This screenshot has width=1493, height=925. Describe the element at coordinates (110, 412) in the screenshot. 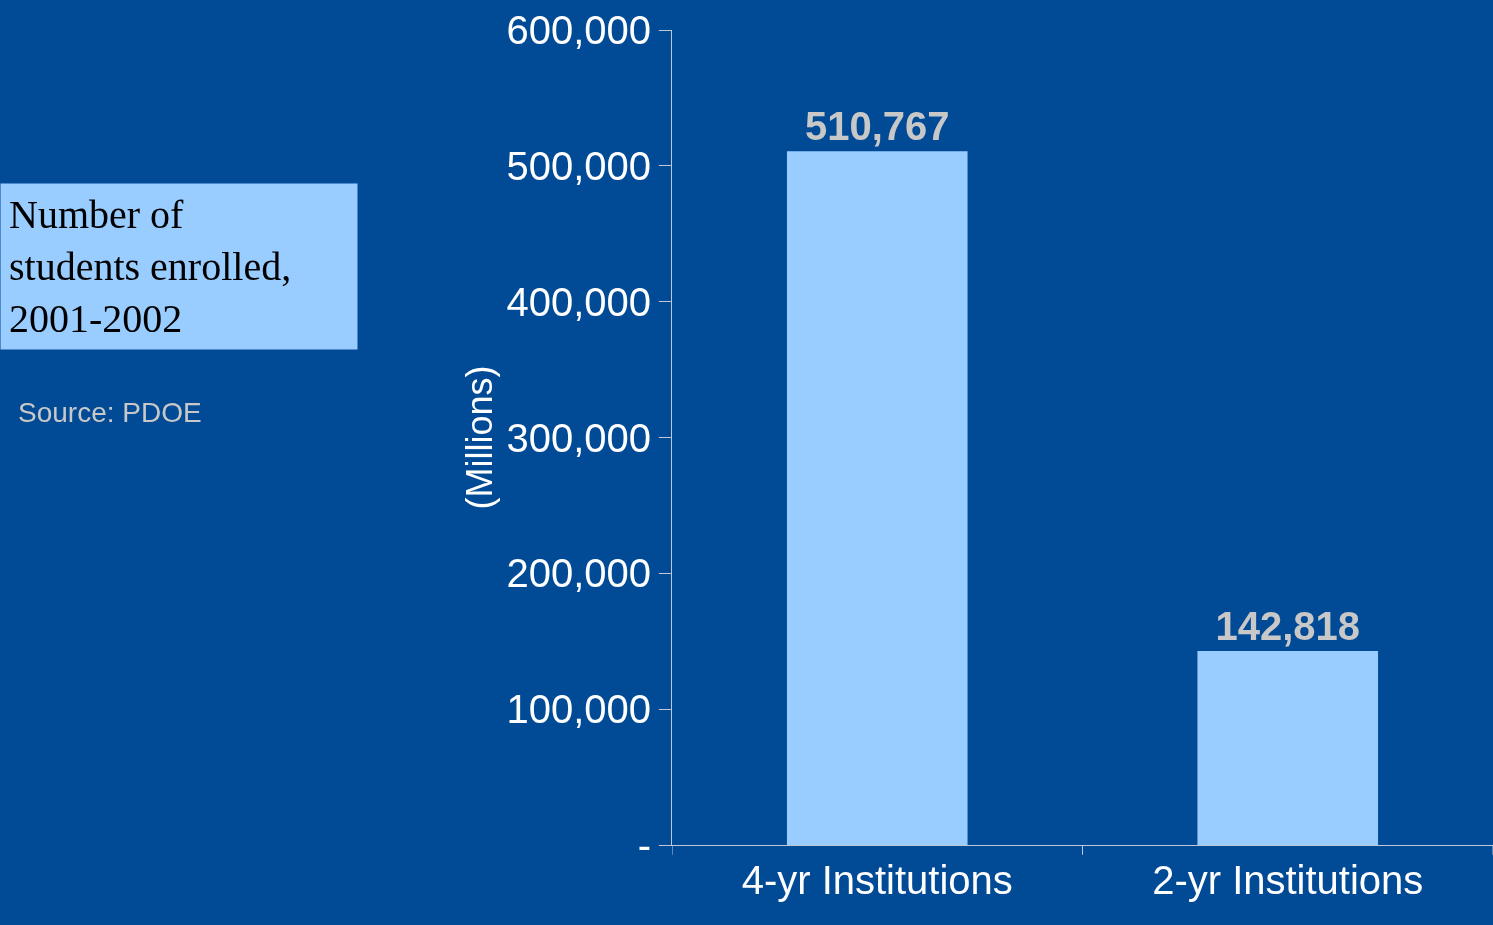

I see `source-note: Source: PDOE` at that location.